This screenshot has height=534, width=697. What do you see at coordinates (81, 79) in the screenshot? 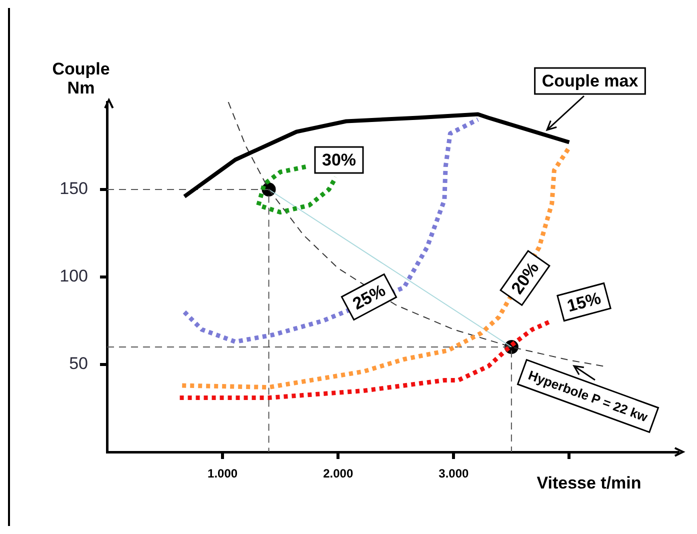
I see `y-axis-title: Couple Nm` at bounding box center [81, 79].